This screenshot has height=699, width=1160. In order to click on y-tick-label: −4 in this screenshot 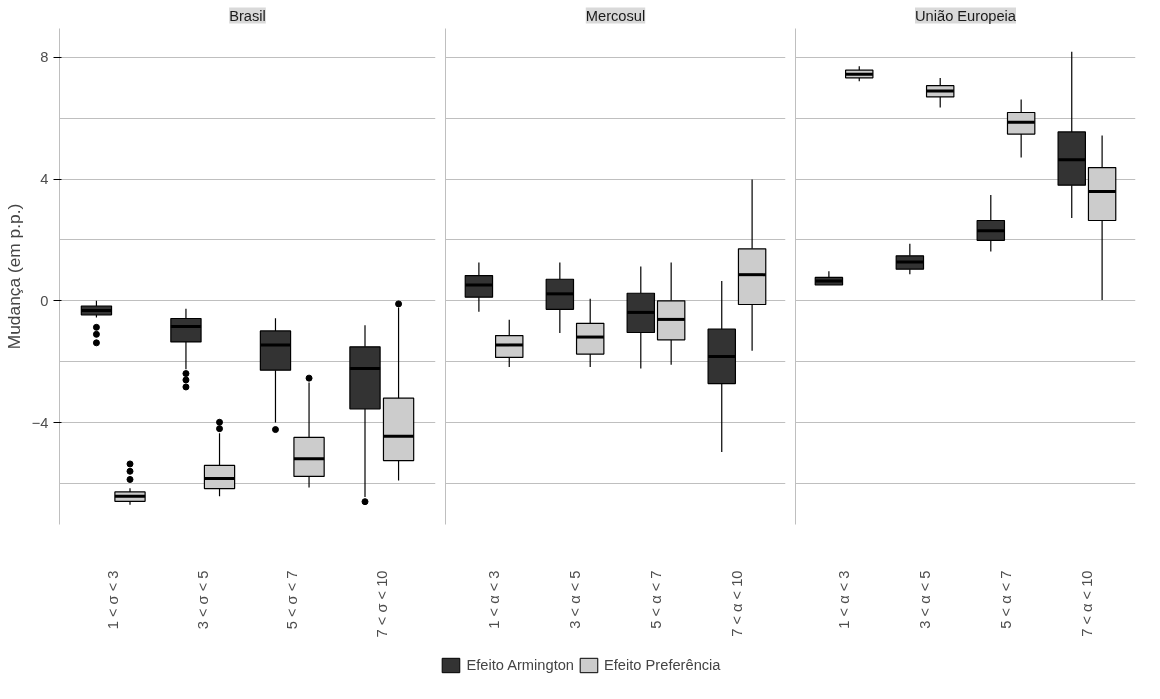, I will do `click(40, 422)`.